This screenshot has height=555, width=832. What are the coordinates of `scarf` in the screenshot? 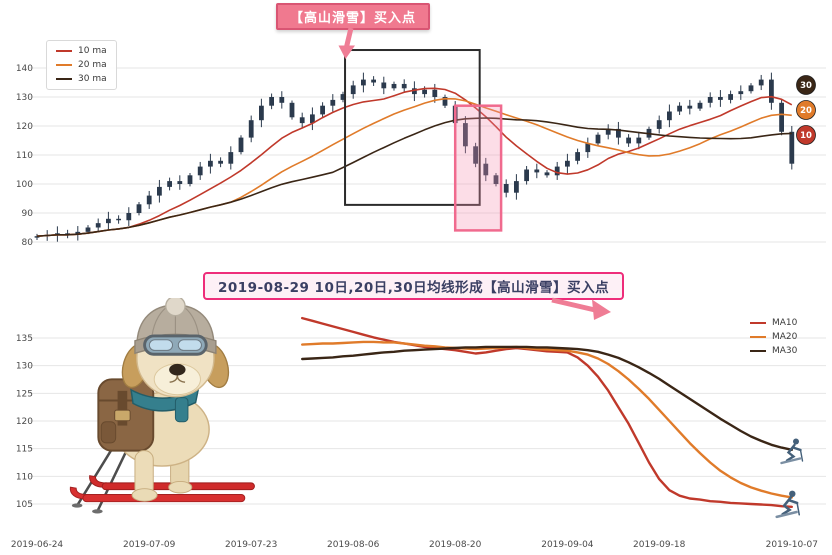 It's located at (165, 404).